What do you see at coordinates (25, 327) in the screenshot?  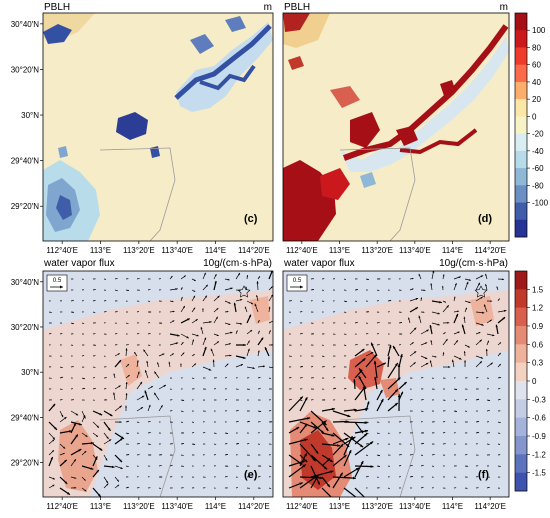 I see `panel-e-y-tick-label: 30°20′N` at bounding box center [25, 327].